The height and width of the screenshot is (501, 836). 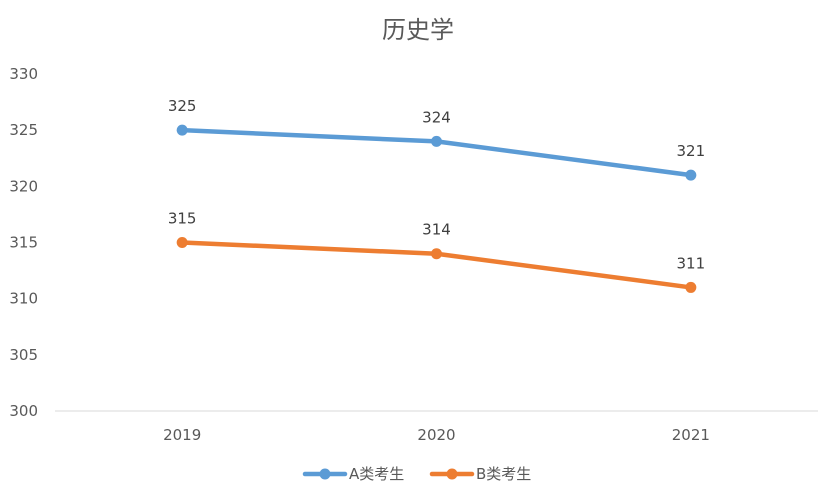 I want to click on y-tick-label: 310, so click(x=23, y=299).